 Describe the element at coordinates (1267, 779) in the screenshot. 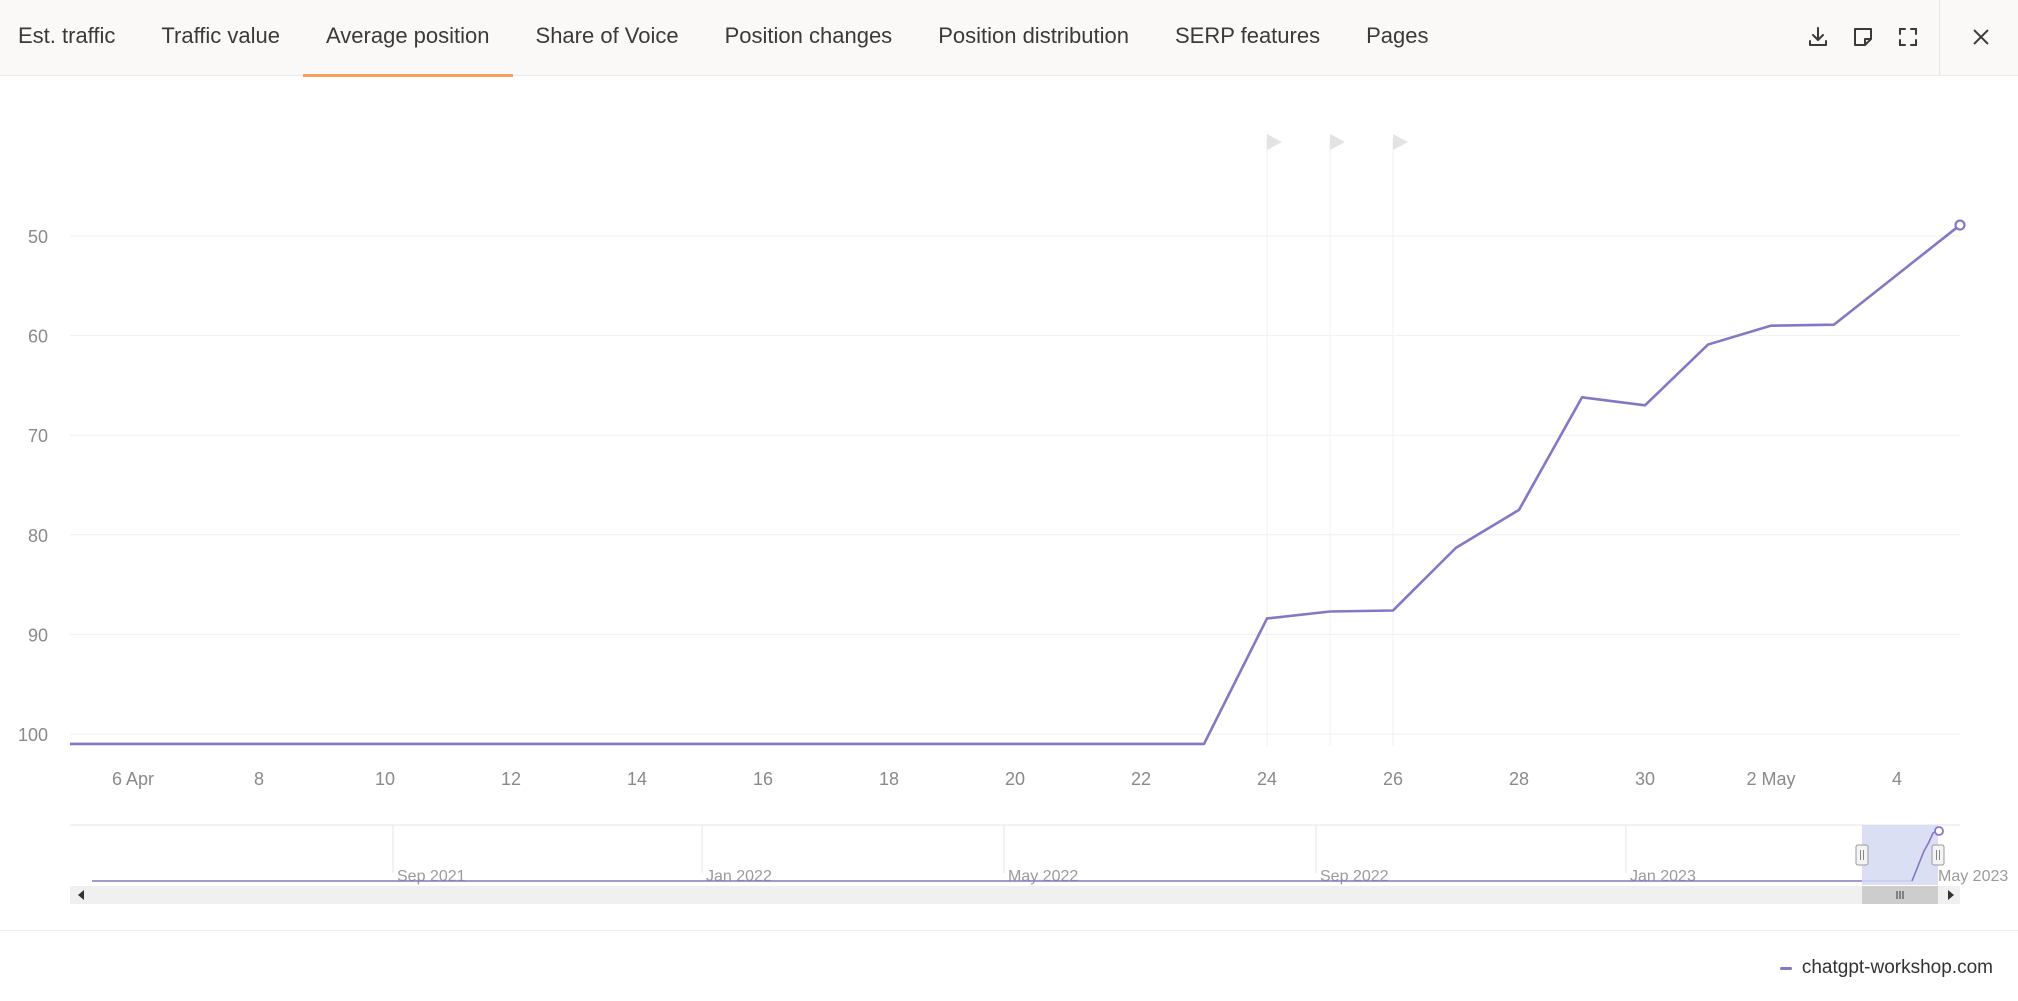

I see `x-tick-label: 24` at that location.